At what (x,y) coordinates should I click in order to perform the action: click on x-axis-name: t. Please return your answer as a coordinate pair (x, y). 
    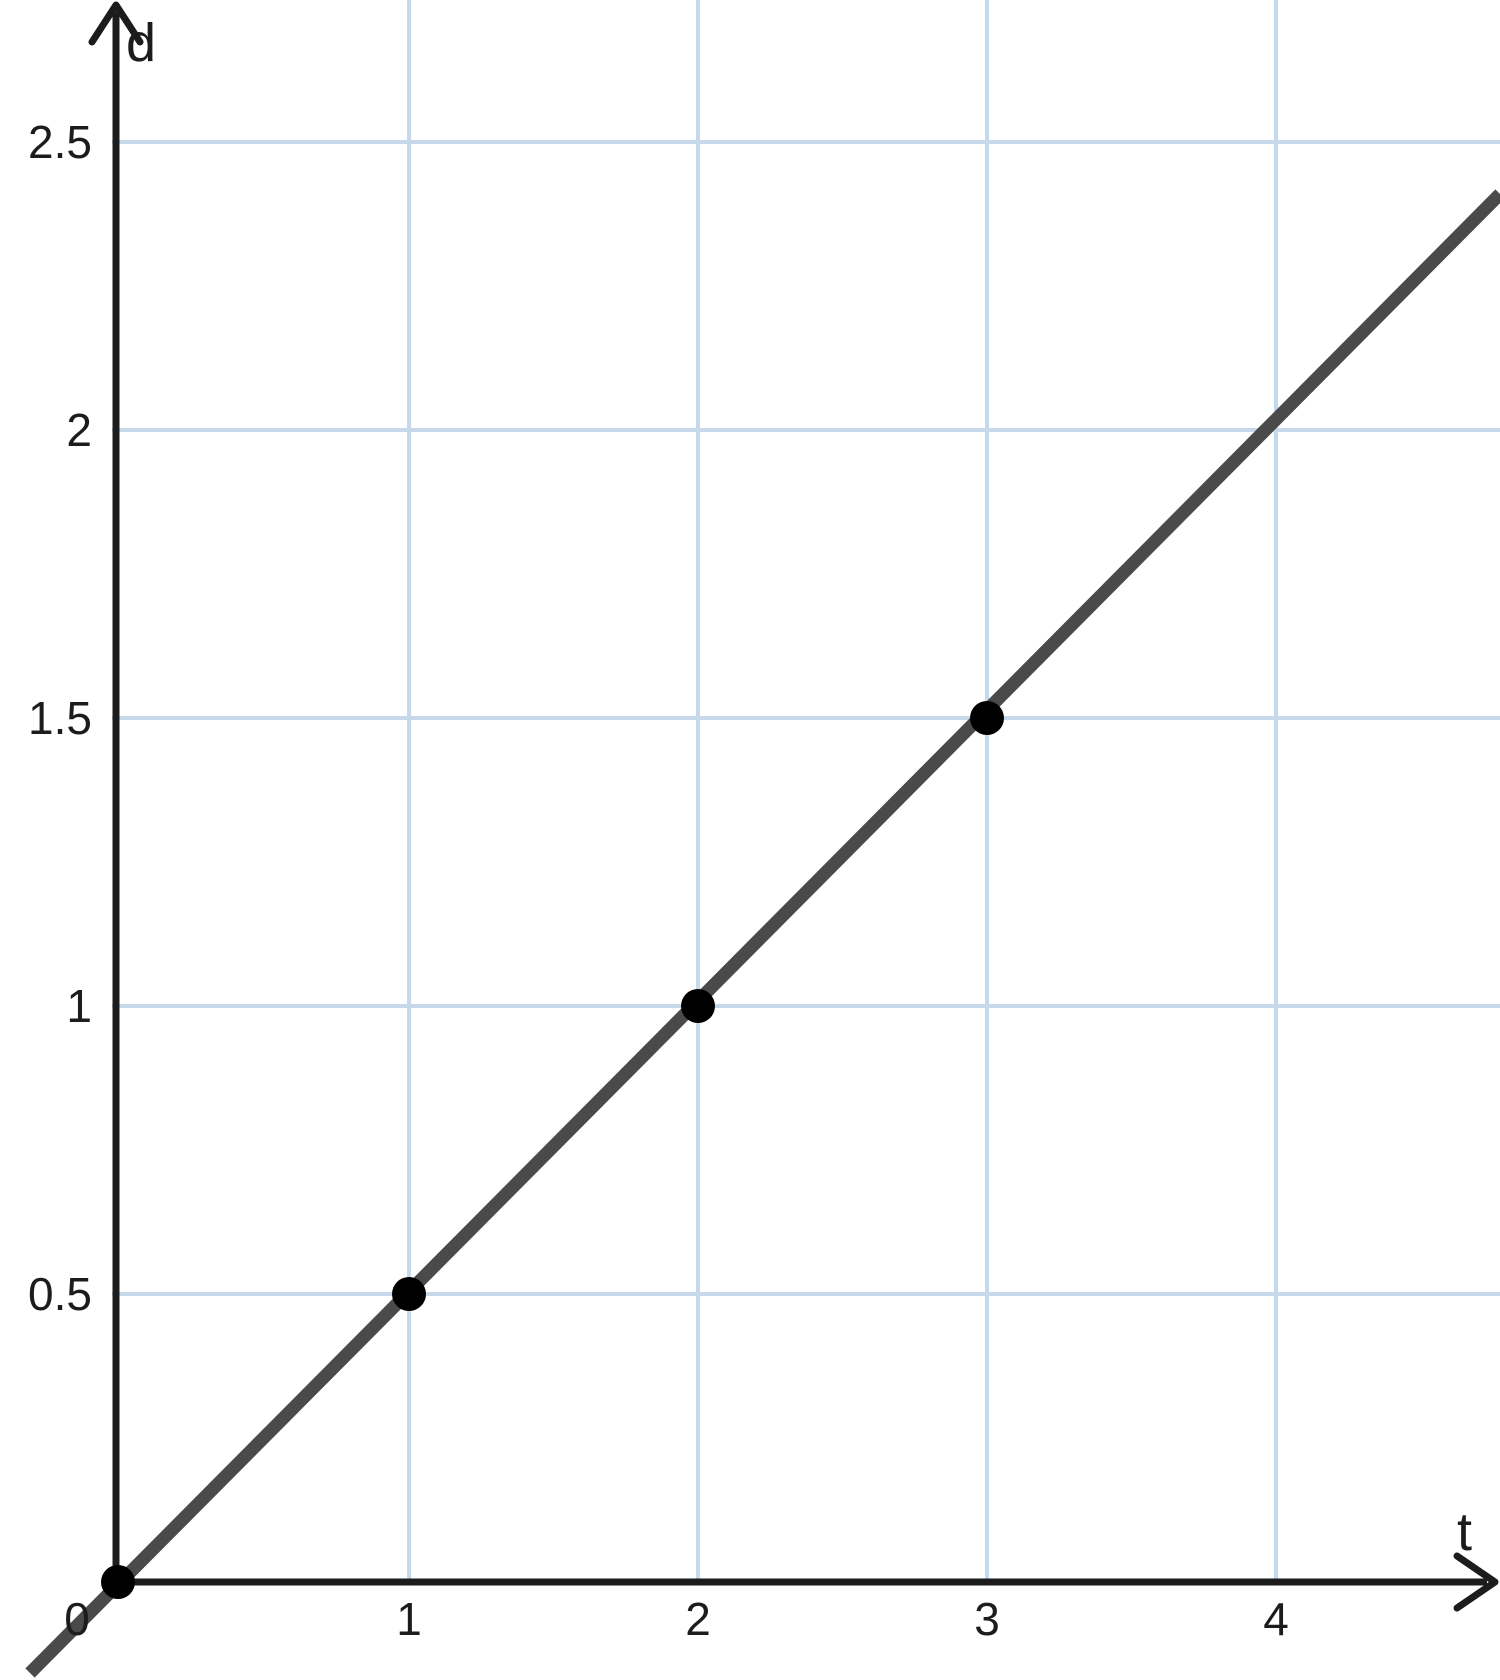
    Looking at the image, I should click on (1465, 1532).